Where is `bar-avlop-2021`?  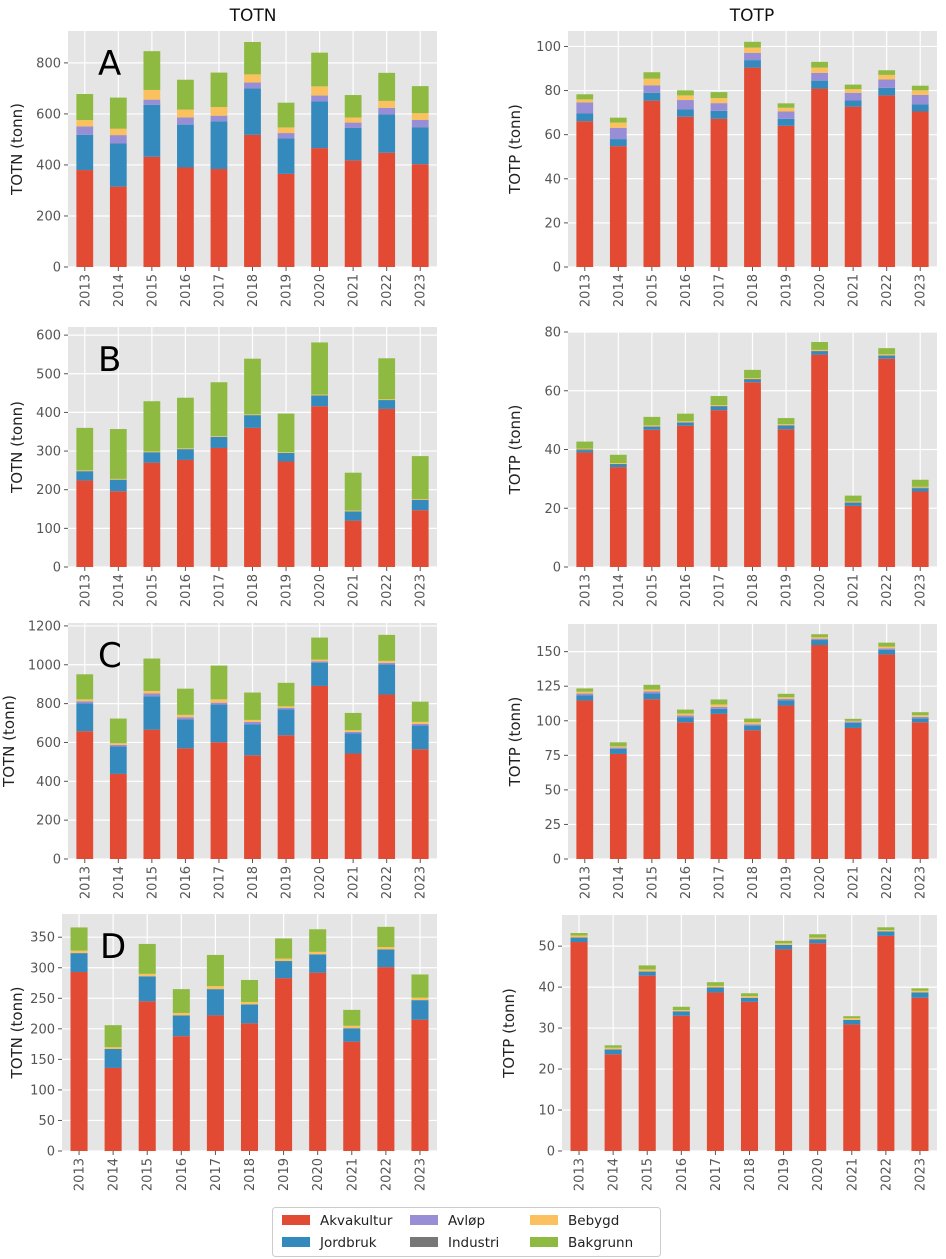 bar-avlop-2021 is located at coordinates (353, 125).